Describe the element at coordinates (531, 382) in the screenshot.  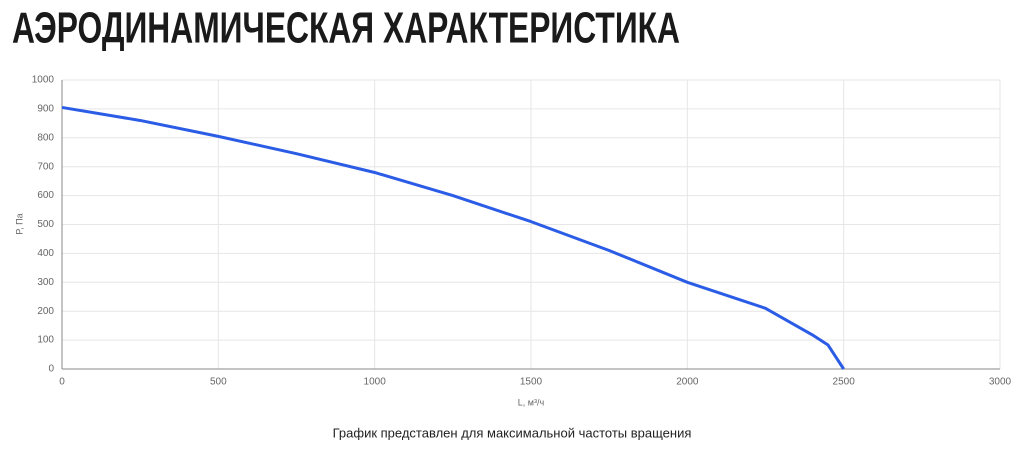
I see `x-tick-label: 1500` at that location.